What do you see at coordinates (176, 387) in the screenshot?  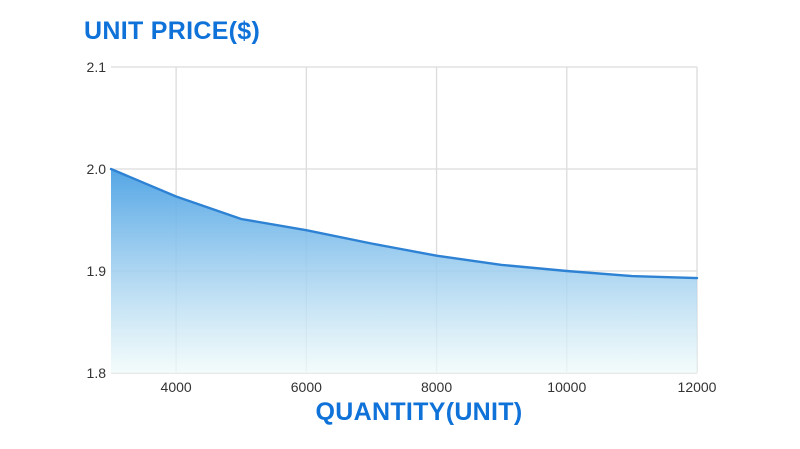 I see `x-tick-label: 4000` at bounding box center [176, 387].